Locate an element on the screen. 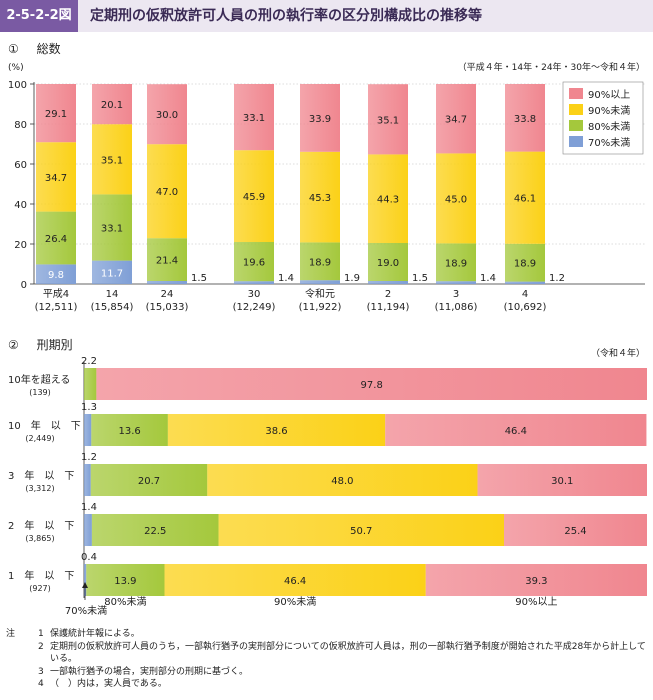 The height and width of the screenshot is (700, 653). data-label: 20.1 is located at coordinates (112, 105).